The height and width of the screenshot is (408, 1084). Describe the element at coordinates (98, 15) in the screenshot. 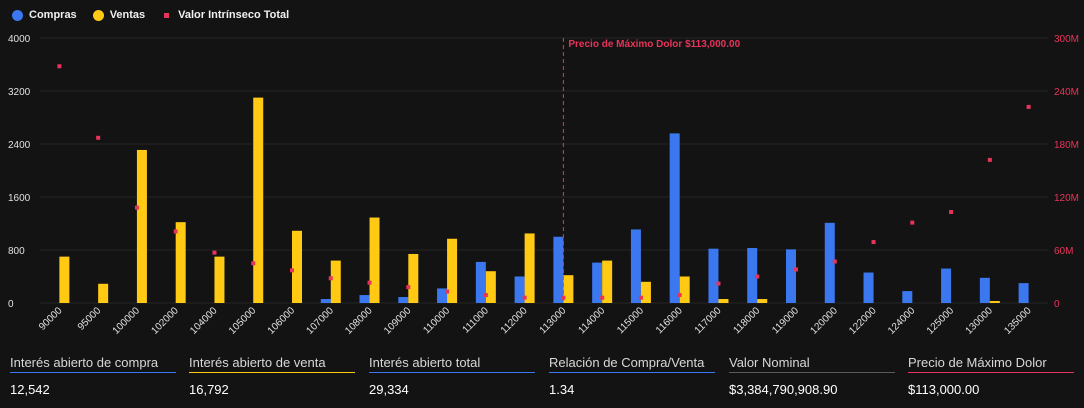

I see `legend-ventas-marker` at that location.